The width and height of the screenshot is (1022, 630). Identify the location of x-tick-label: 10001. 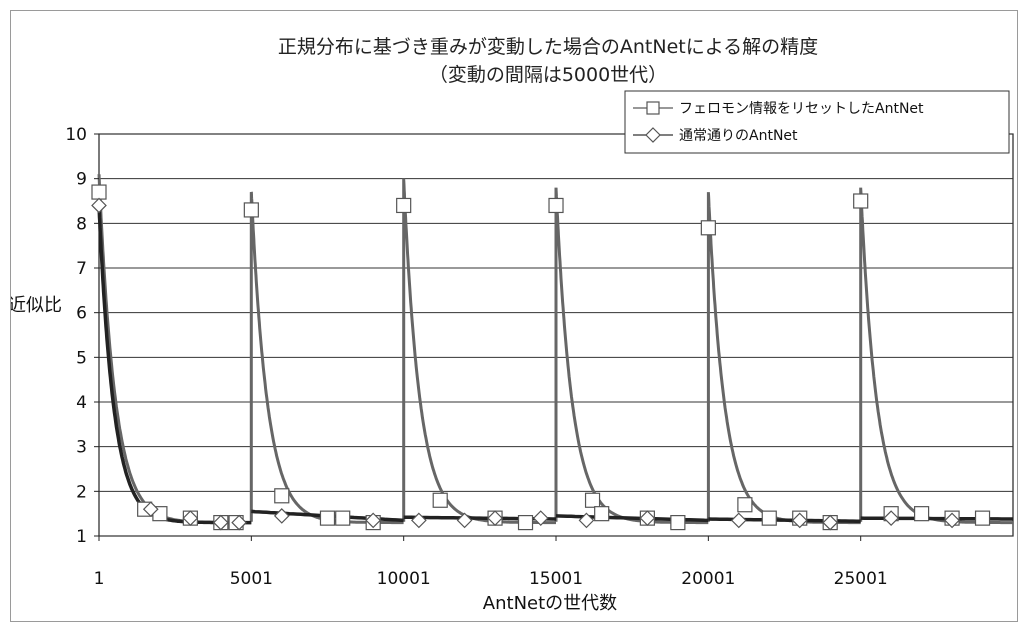
(404, 579).